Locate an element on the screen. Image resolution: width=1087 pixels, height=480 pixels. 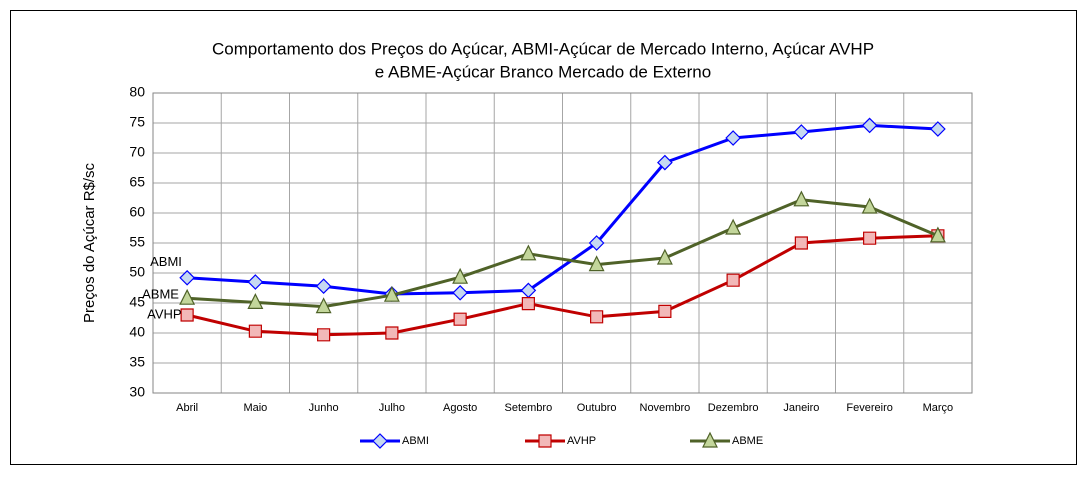
x-tick-label: Fevereiro is located at coordinates (869, 408).